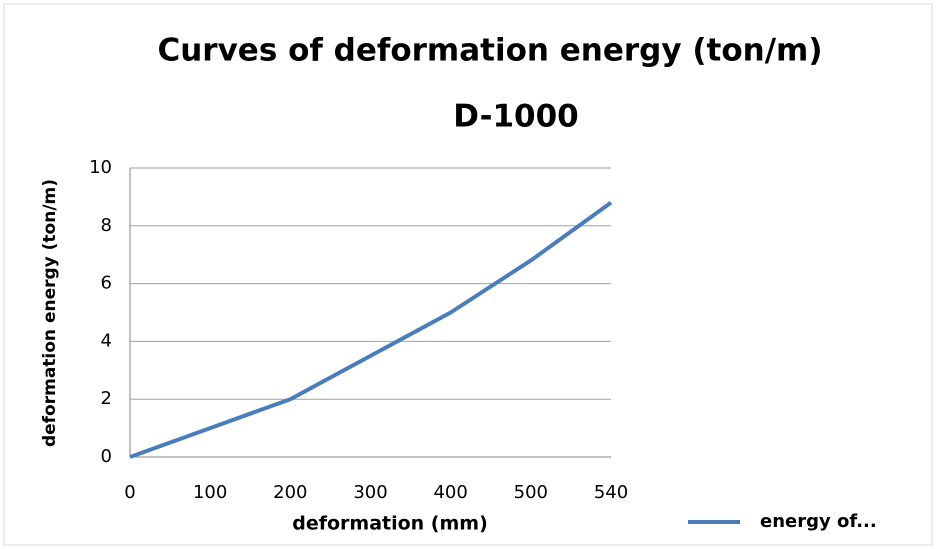 The width and height of the screenshot is (938, 549). Describe the element at coordinates (489, 51) in the screenshot. I see `chart-title: Curves of deformation energy (ton/m)` at that location.